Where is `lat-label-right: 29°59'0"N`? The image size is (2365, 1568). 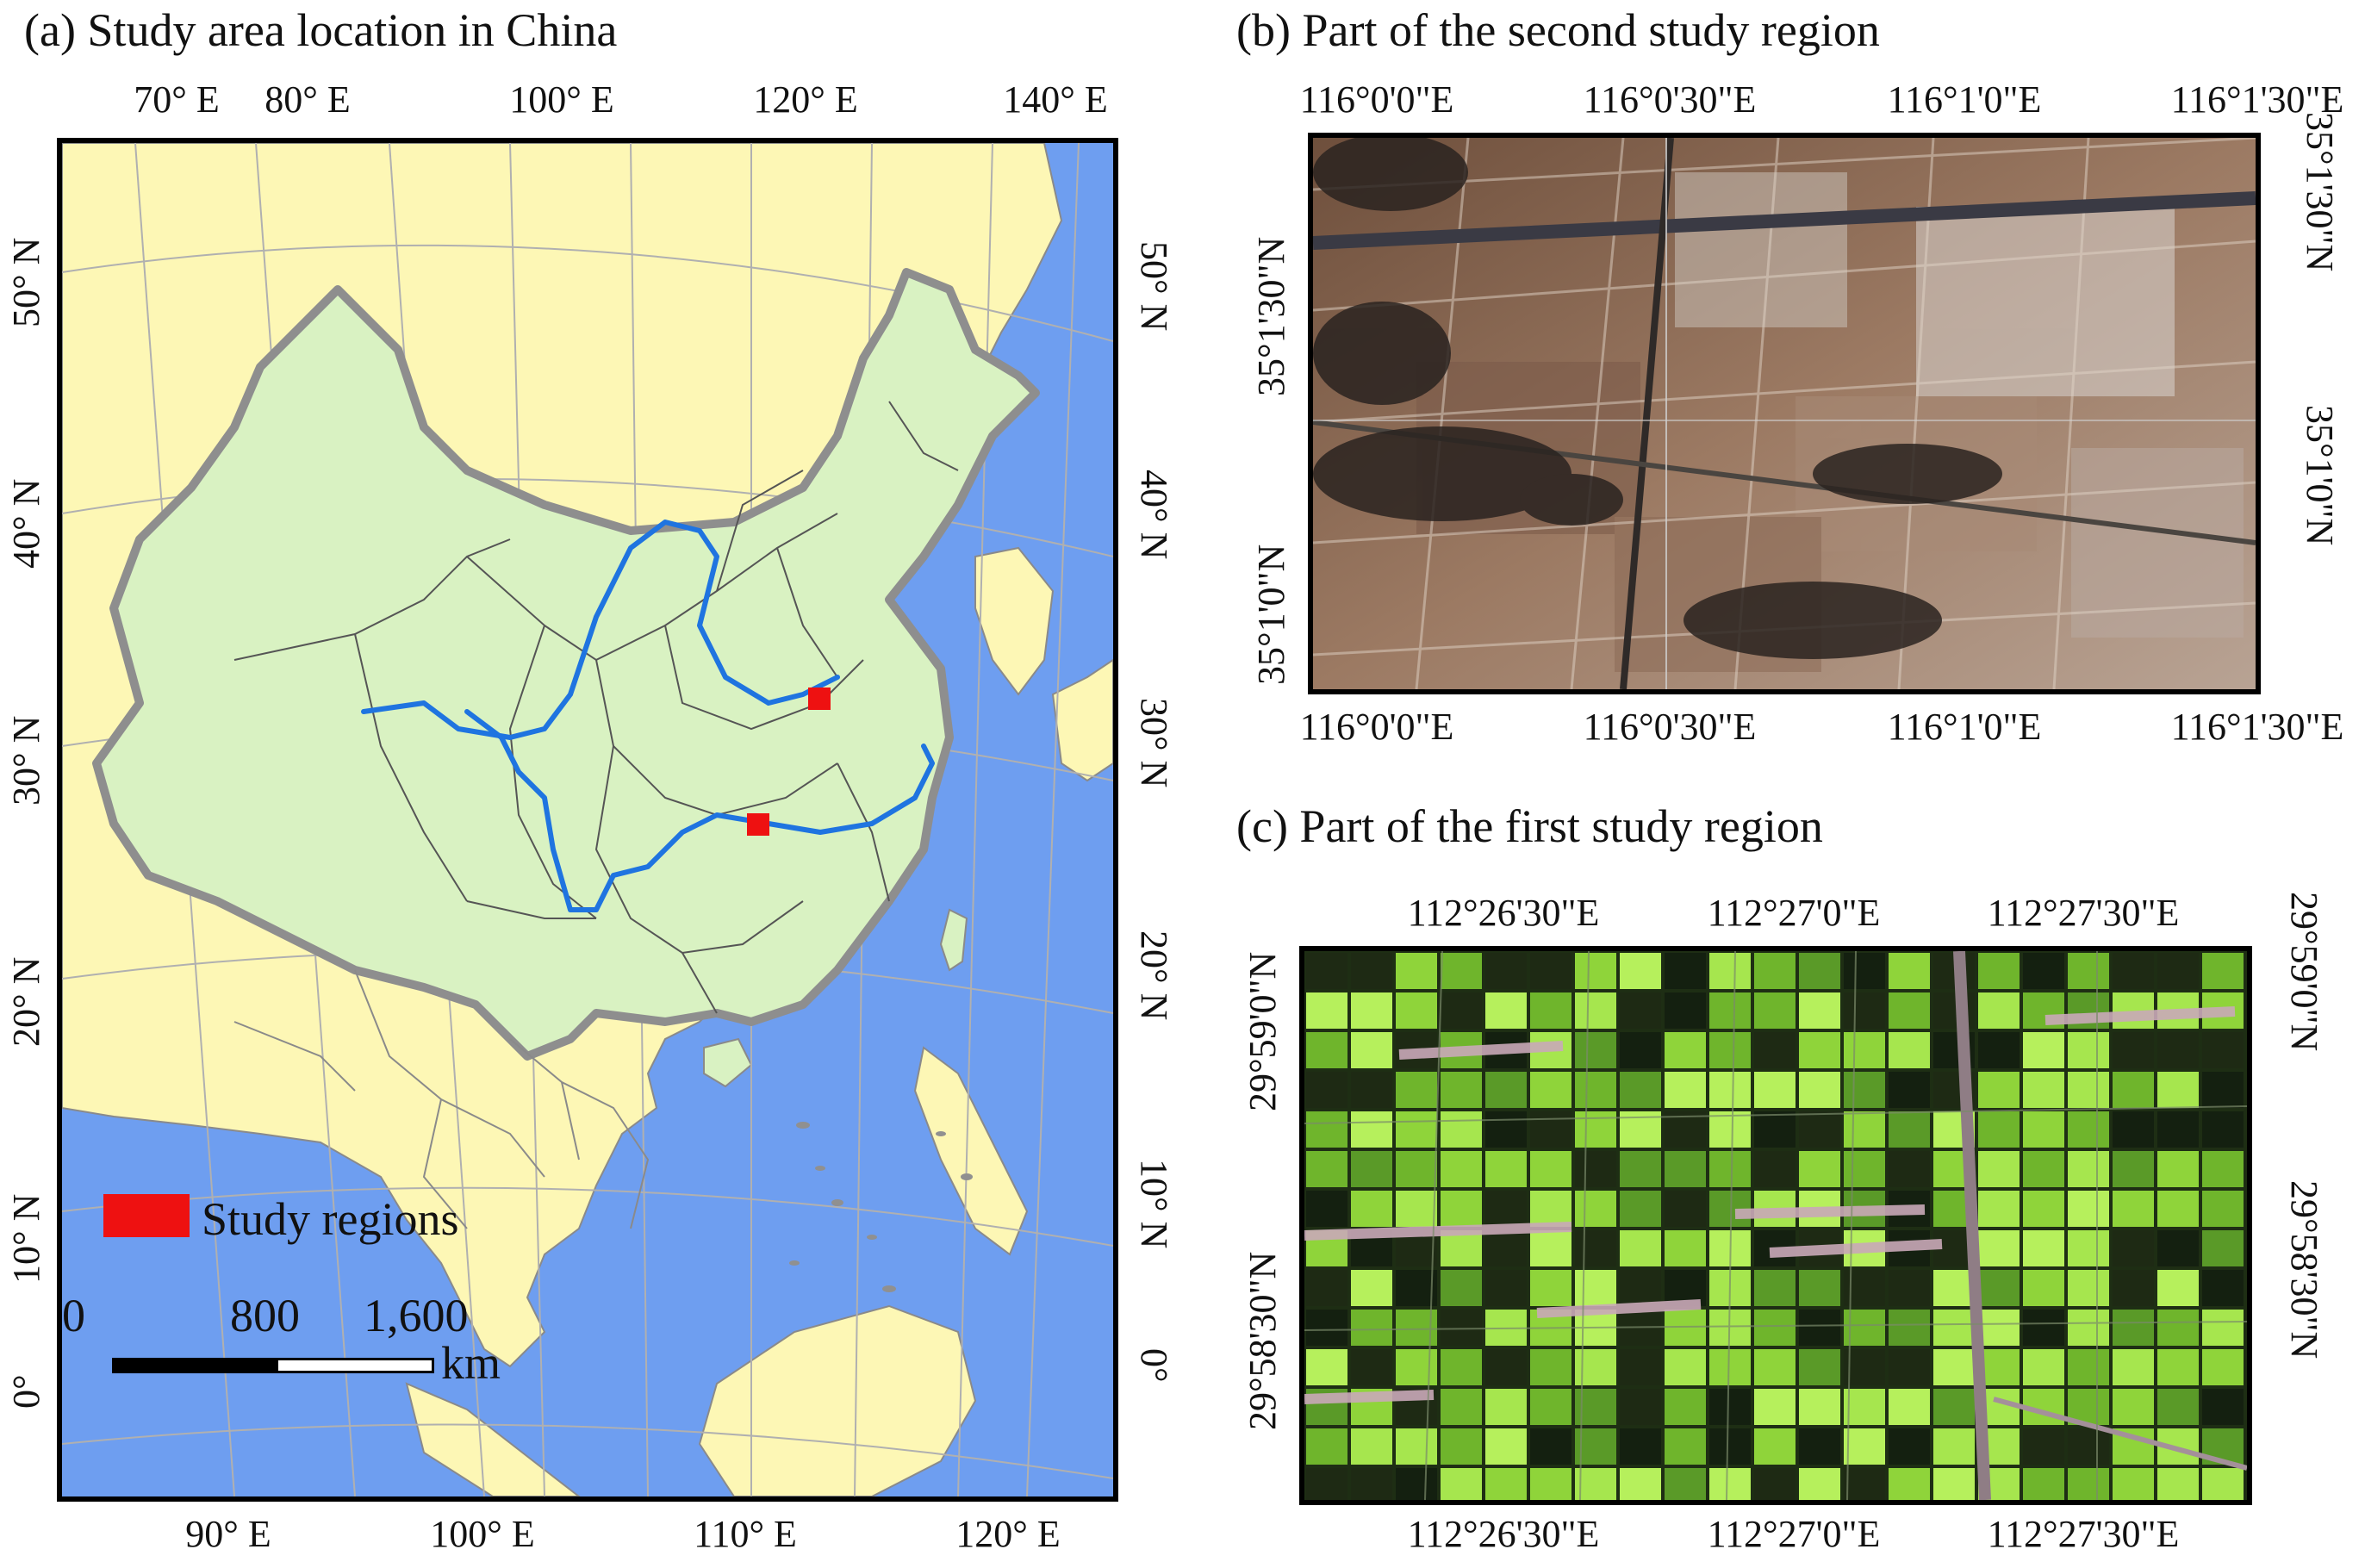 lat-label-right: 29°59'0"N is located at coordinates (2304, 972).